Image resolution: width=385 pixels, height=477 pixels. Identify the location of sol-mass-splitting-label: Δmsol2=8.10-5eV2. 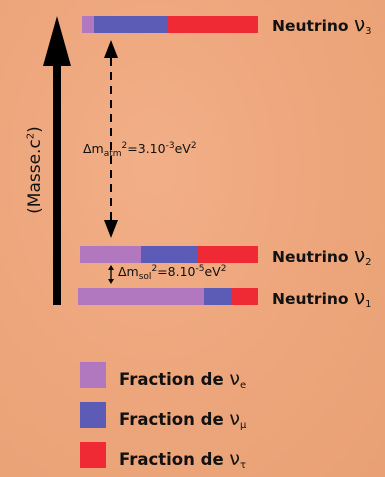
(172, 273).